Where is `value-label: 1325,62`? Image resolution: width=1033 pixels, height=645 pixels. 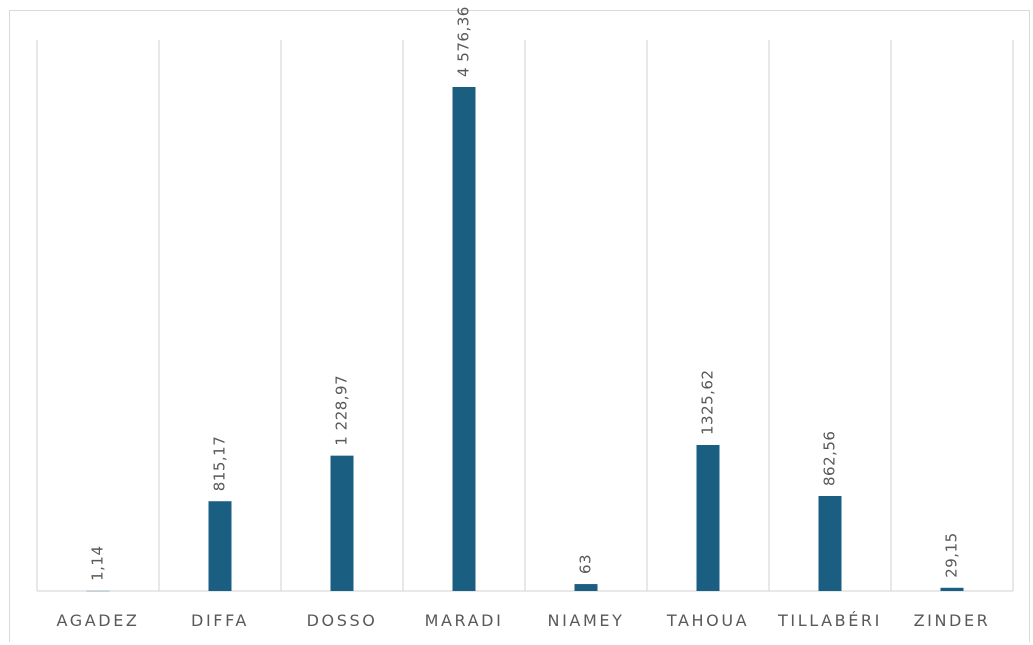
value-label: 1325,62 is located at coordinates (708, 402).